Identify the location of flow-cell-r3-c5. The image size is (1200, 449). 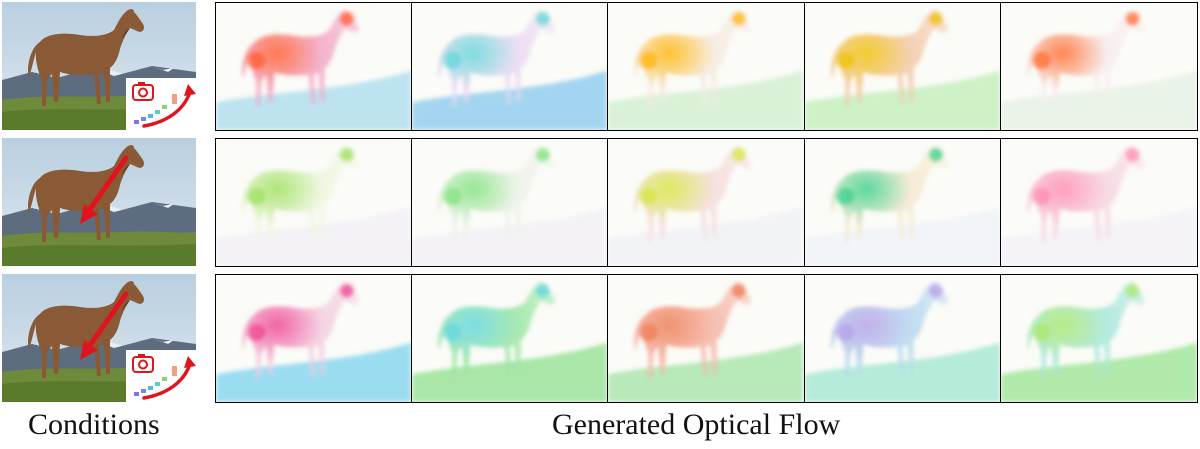
(1098, 338).